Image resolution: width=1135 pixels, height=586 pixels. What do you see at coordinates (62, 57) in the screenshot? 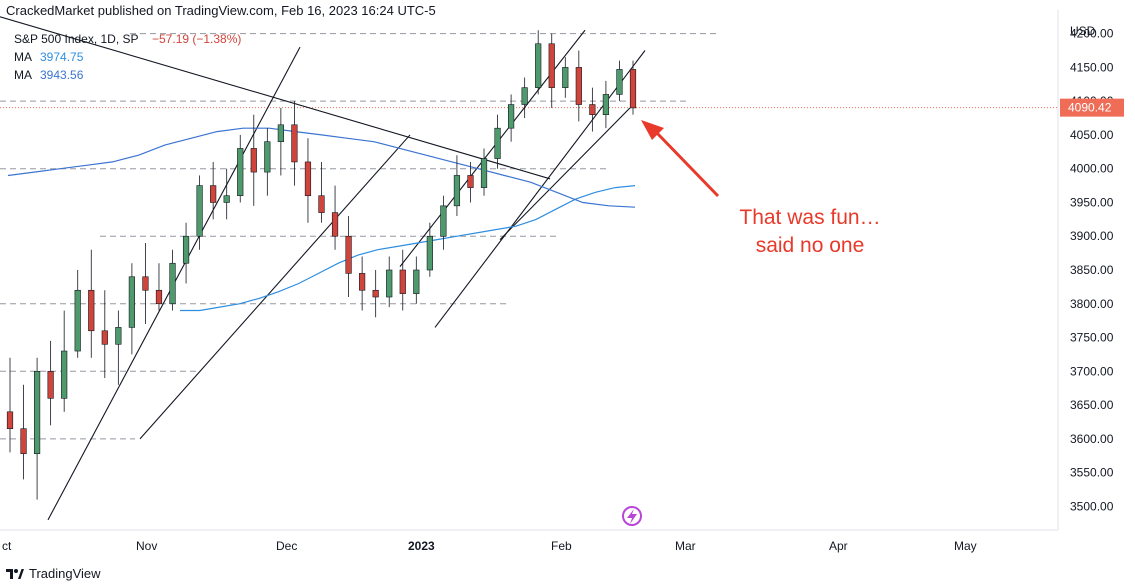
I see `ma1-value: 3974.75` at bounding box center [62, 57].